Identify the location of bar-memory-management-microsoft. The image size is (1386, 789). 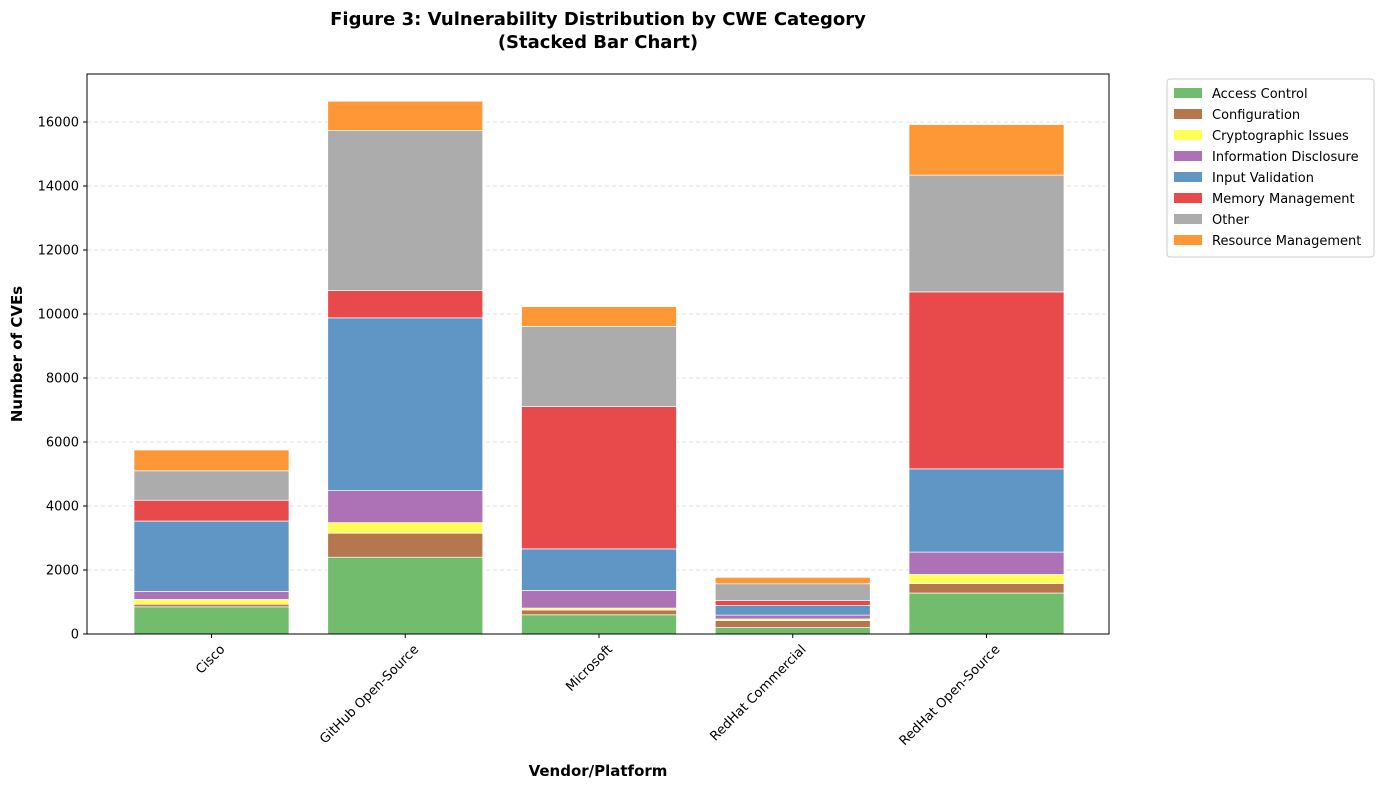
(599, 478).